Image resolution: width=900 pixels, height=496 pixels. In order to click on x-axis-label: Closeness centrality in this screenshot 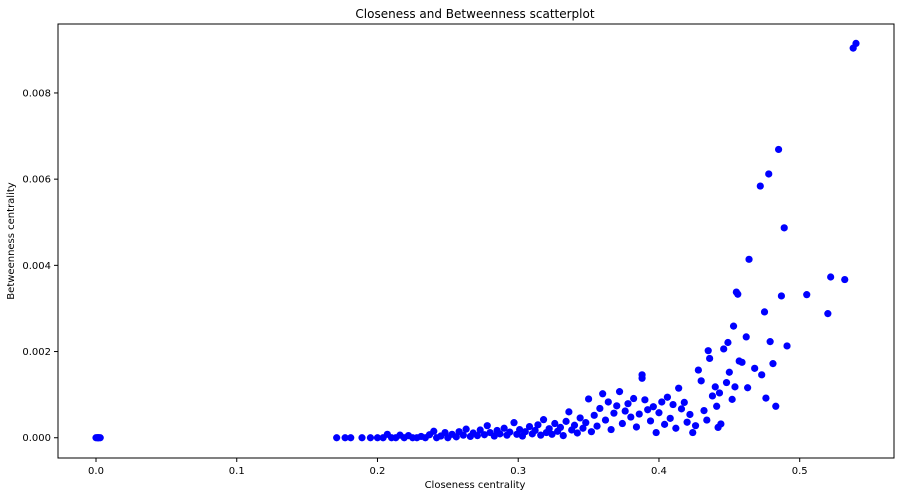, I will do `click(475, 485)`.